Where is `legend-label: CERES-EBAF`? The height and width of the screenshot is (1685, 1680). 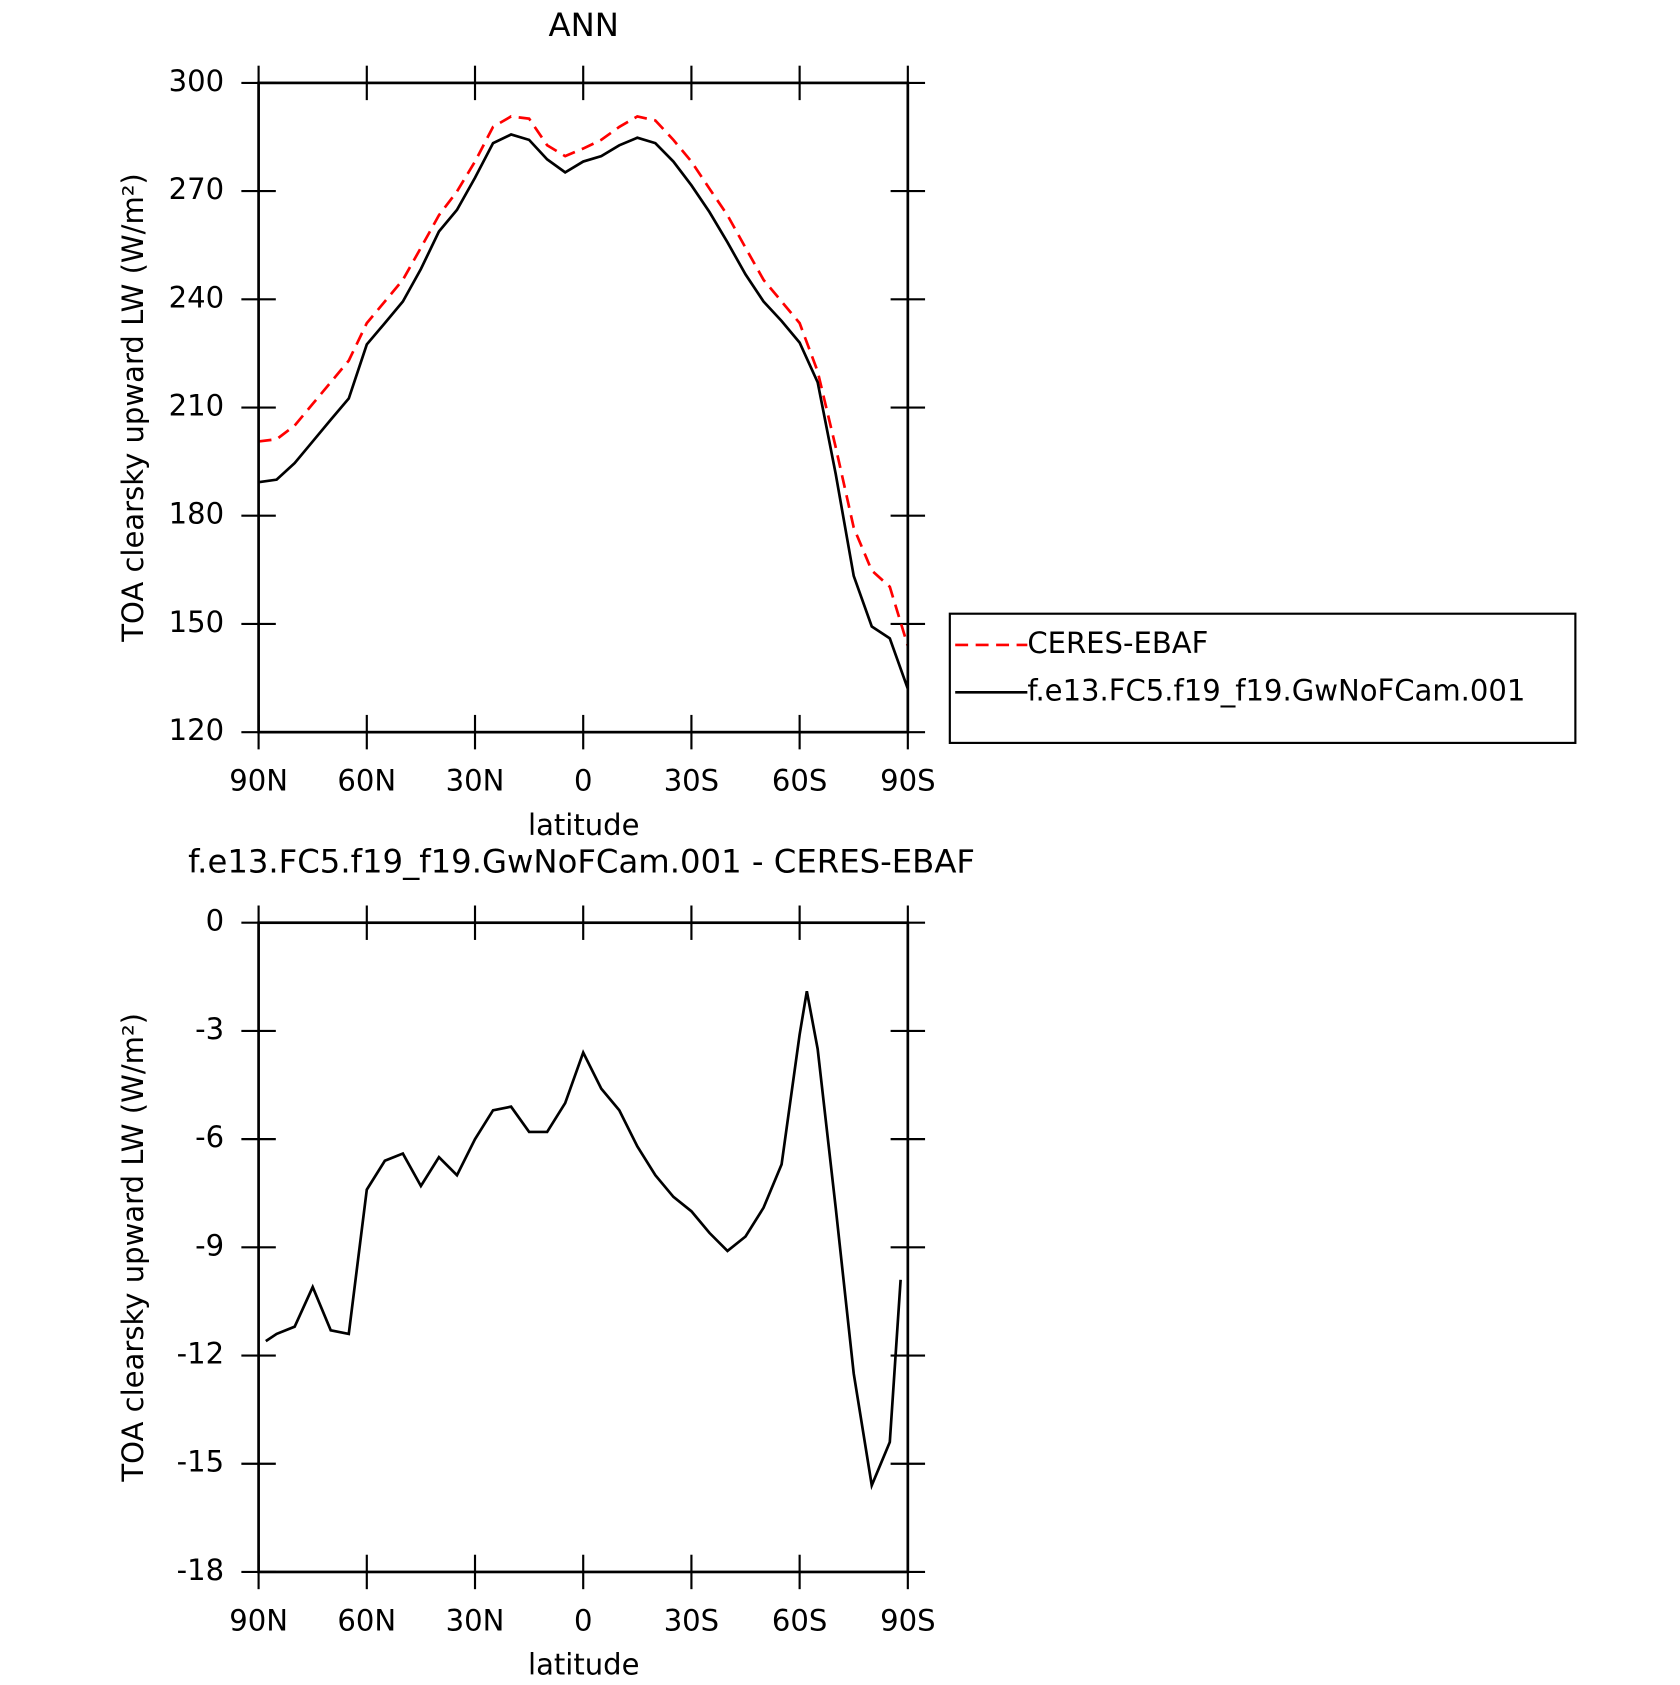
legend-label: CERES-EBAF is located at coordinates (1117, 643).